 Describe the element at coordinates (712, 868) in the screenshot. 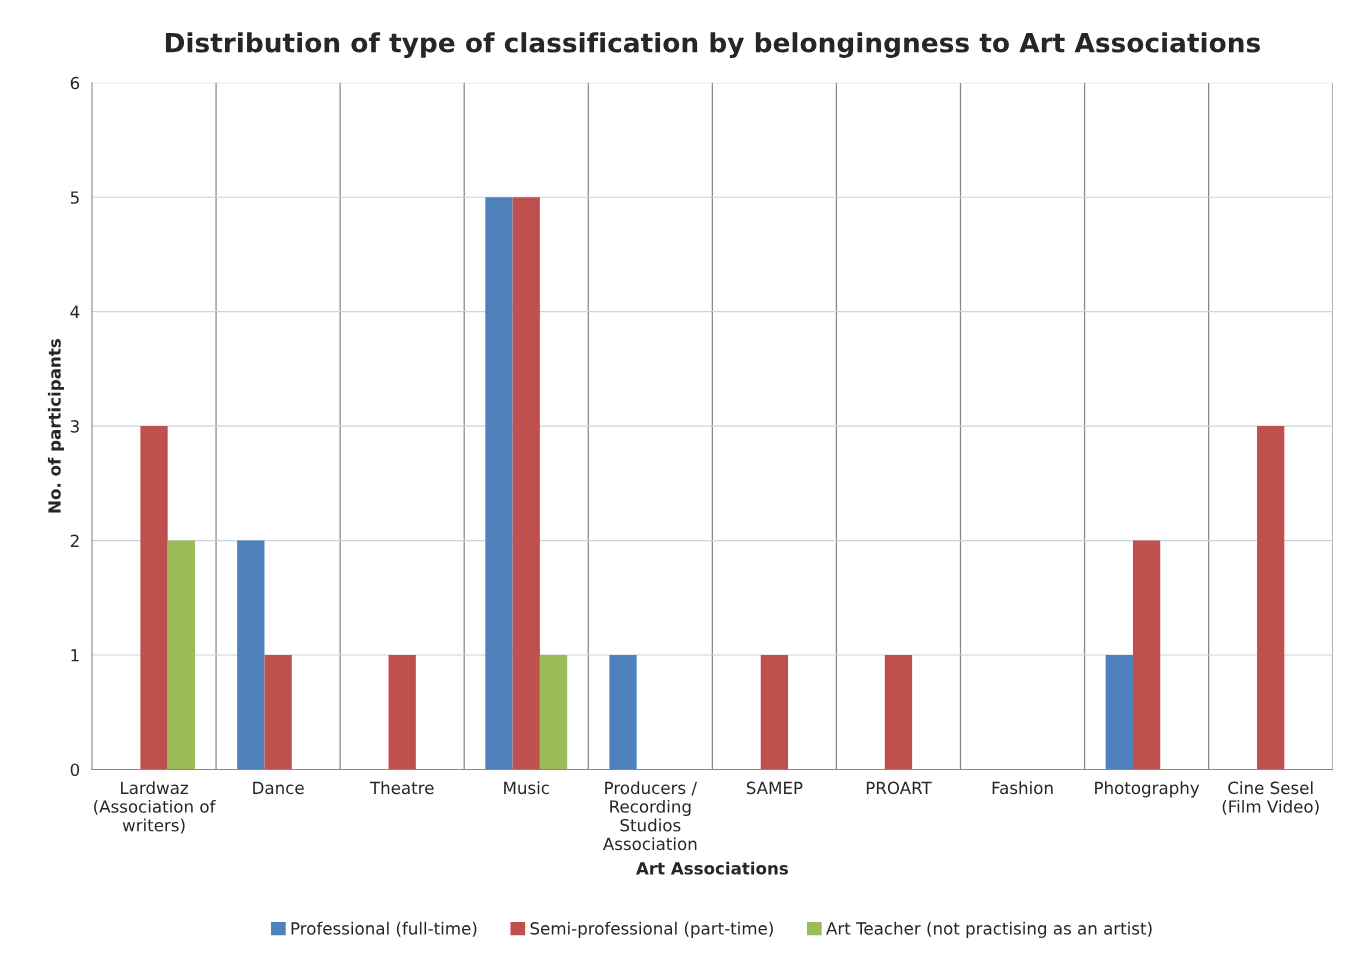

I see `x-axis-title: Art Associations` at that location.